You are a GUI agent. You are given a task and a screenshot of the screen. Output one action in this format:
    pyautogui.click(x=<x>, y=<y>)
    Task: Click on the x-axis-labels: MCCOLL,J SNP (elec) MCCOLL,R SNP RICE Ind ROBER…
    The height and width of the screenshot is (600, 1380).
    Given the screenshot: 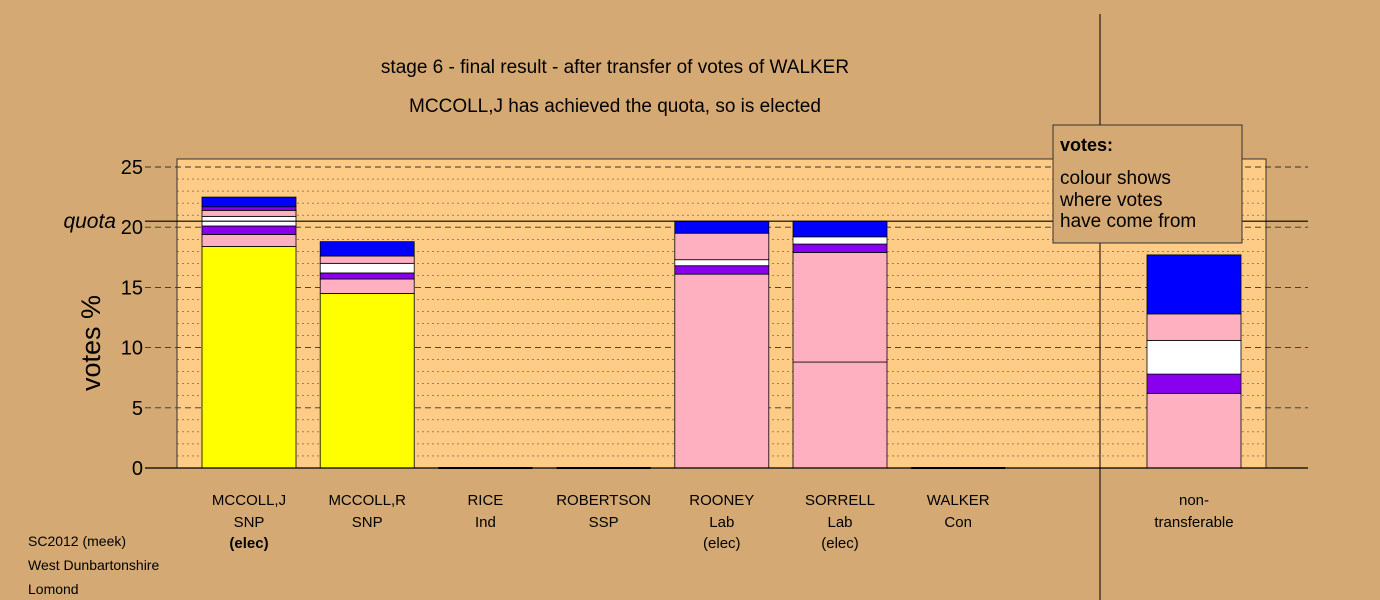 What is the action you would take?
    pyautogui.click(x=723, y=522)
    